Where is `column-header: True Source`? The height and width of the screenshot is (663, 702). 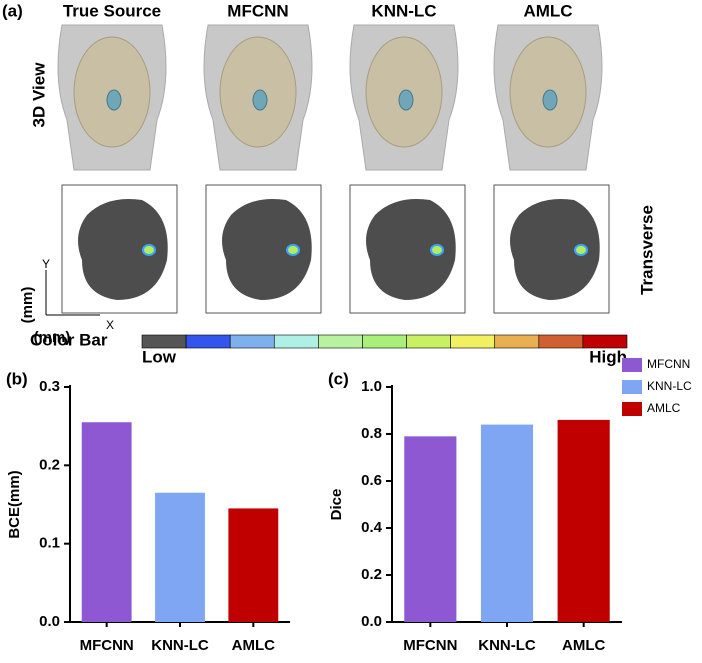 column-header: True Source is located at coordinates (112, 10).